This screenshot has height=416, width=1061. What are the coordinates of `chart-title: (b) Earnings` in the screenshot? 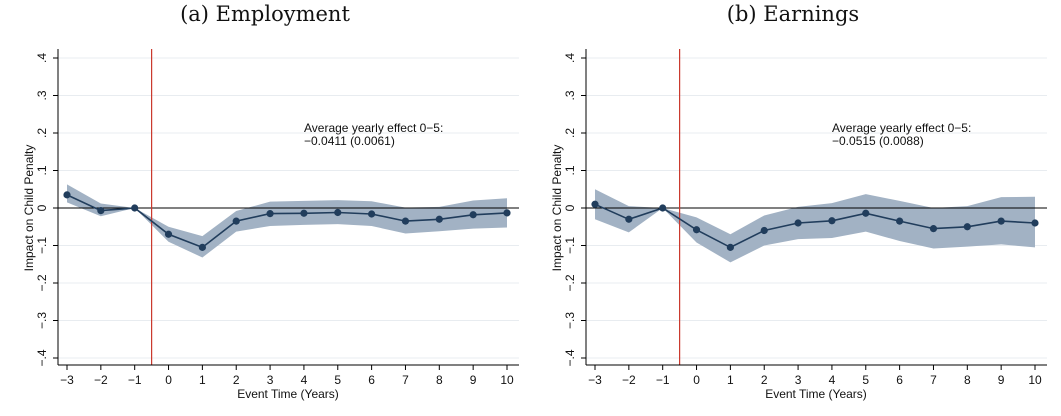 It's located at (793, 14).